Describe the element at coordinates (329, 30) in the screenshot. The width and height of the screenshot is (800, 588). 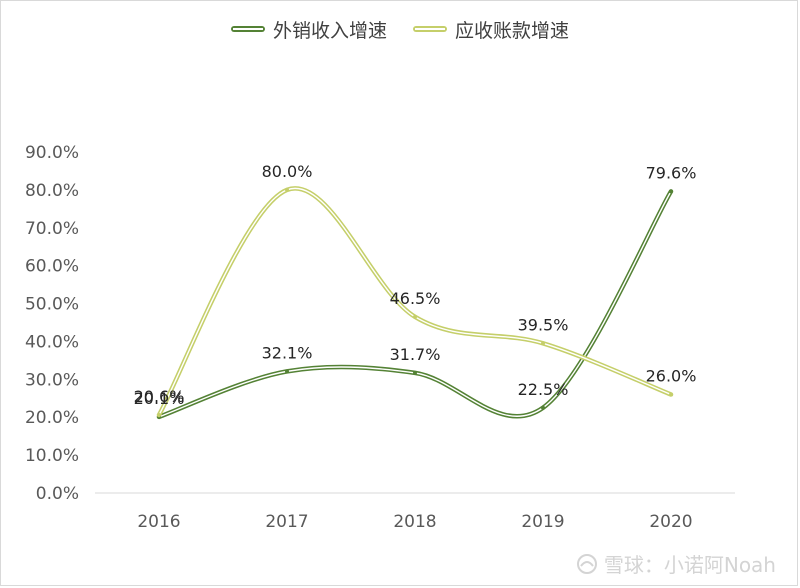
I see `legend-label-export-revenue-growth: 外销收入增速` at that location.